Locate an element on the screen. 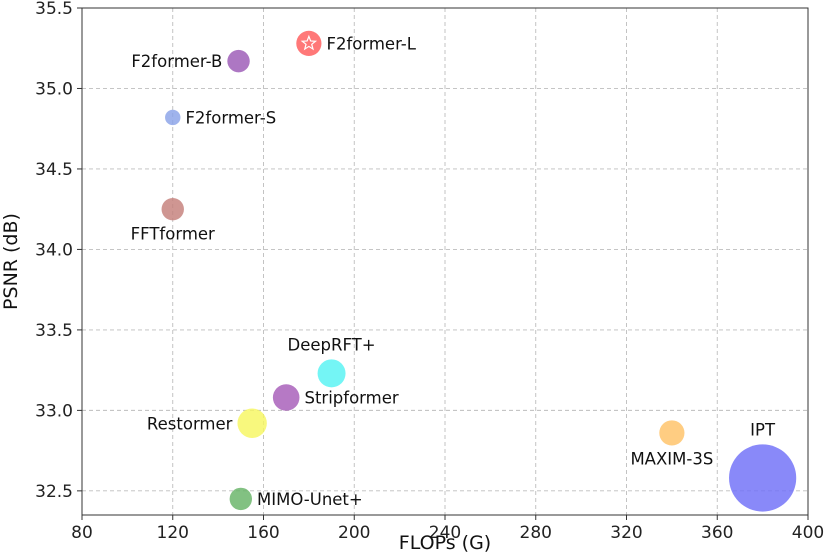 Image resolution: width=830 pixels, height=555 pixels. point-label: MIMO-Unet+ is located at coordinates (310, 499).